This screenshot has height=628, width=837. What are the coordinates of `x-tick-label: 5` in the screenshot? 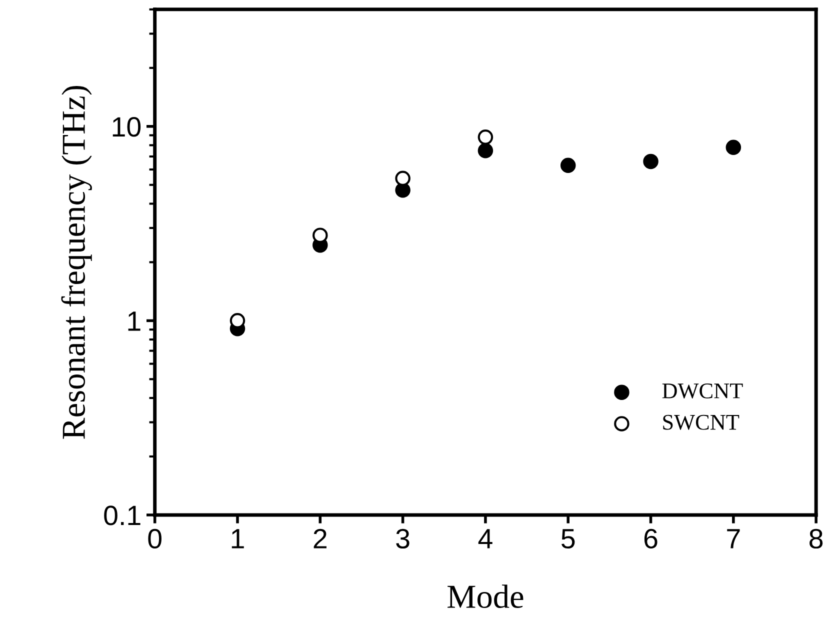 It's located at (568, 539).